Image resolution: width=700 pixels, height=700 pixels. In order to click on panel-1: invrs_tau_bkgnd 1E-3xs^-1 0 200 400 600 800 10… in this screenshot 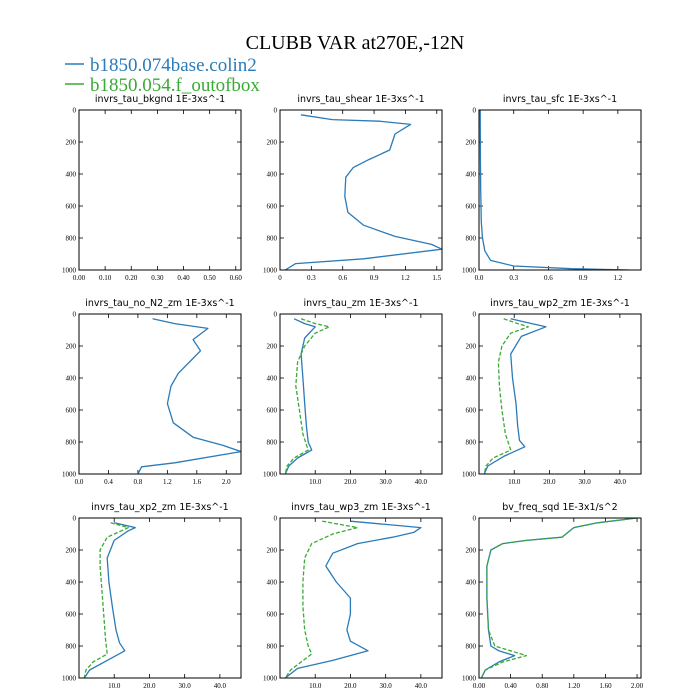, I will do `click(152, 188)`.